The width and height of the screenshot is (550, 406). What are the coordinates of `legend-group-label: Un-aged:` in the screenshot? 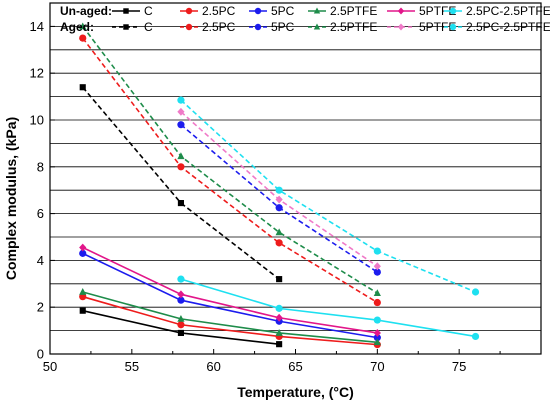 It's located at (86, 11).